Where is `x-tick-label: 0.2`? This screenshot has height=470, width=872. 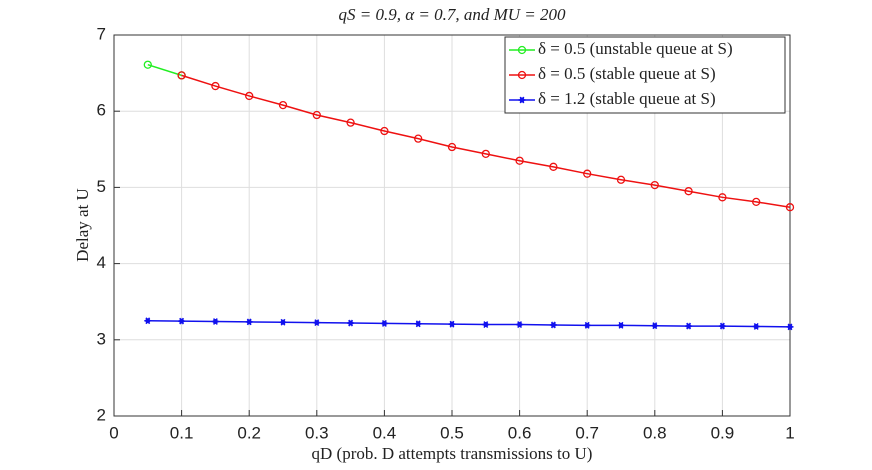 x-tick-label: 0.2 is located at coordinates (249, 432).